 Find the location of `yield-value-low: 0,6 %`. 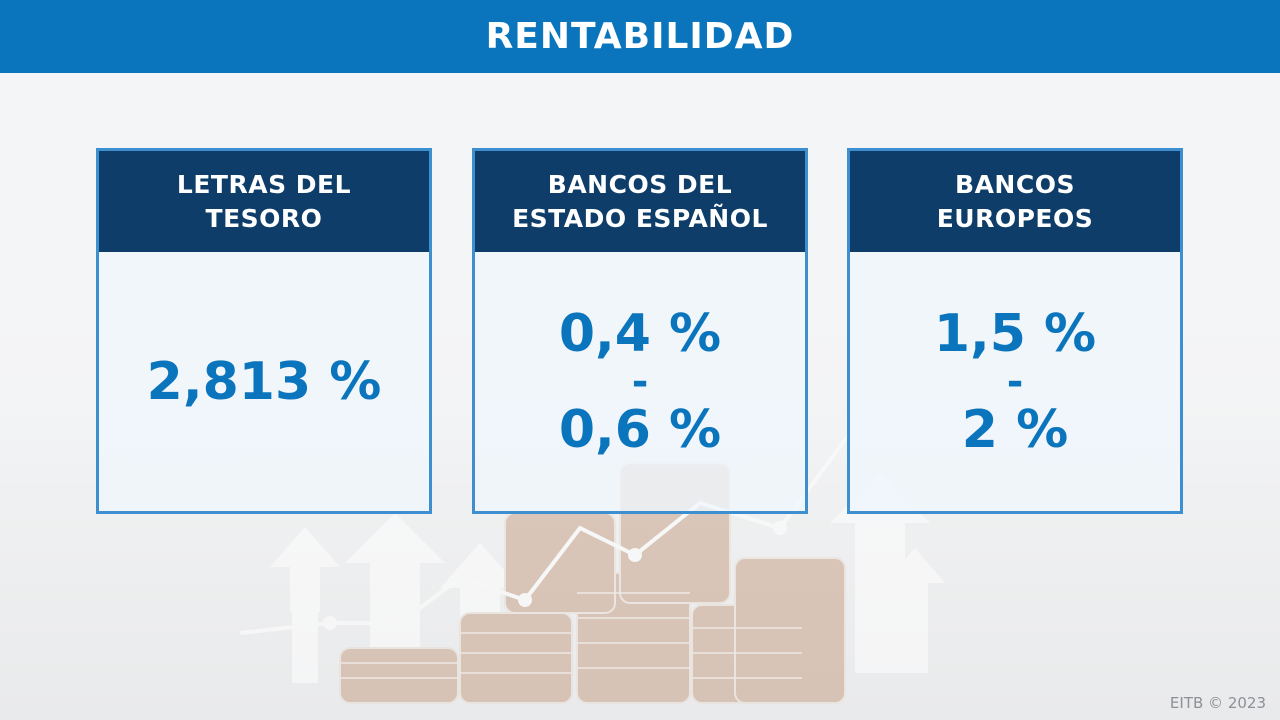

yield-value-low: 0,6 % is located at coordinates (640, 429).